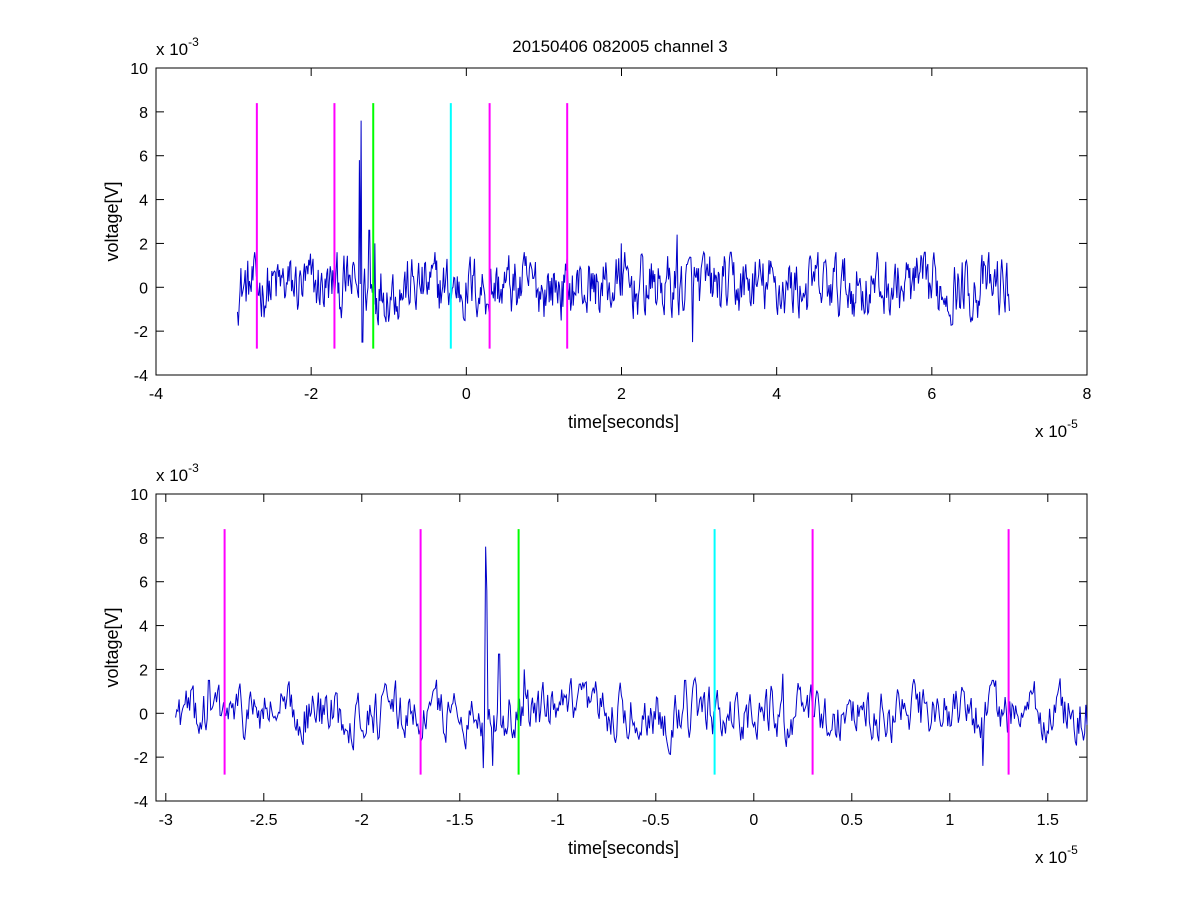 The width and height of the screenshot is (1200, 900). What do you see at coordinates (166, 820) in the screenshot?
I see `x-tick-label: -3` at bounding box center [166, 820].